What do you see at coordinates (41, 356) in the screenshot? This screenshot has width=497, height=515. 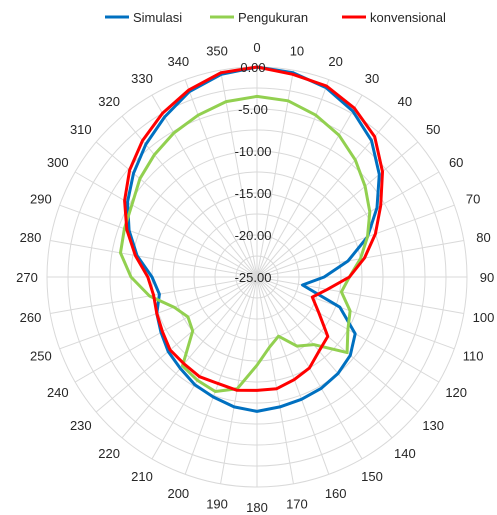 I see `angle-tick-label: 250` at bounding box center [41, 356].